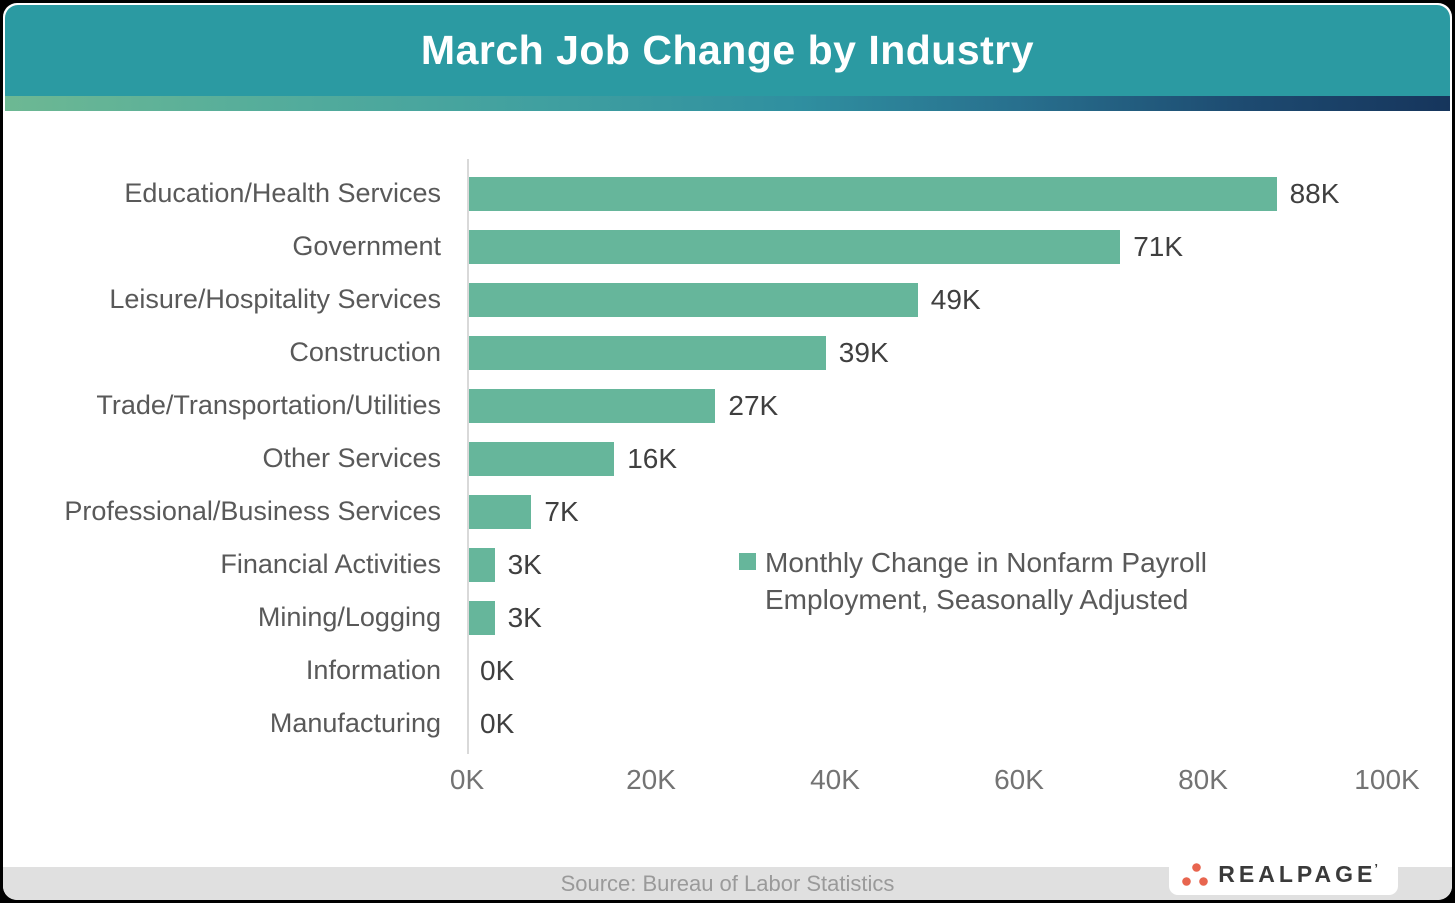 The height and width of the screenshot is (903, 1455). I want to click on category-label: Professional/Business Services, so click(252, 511).